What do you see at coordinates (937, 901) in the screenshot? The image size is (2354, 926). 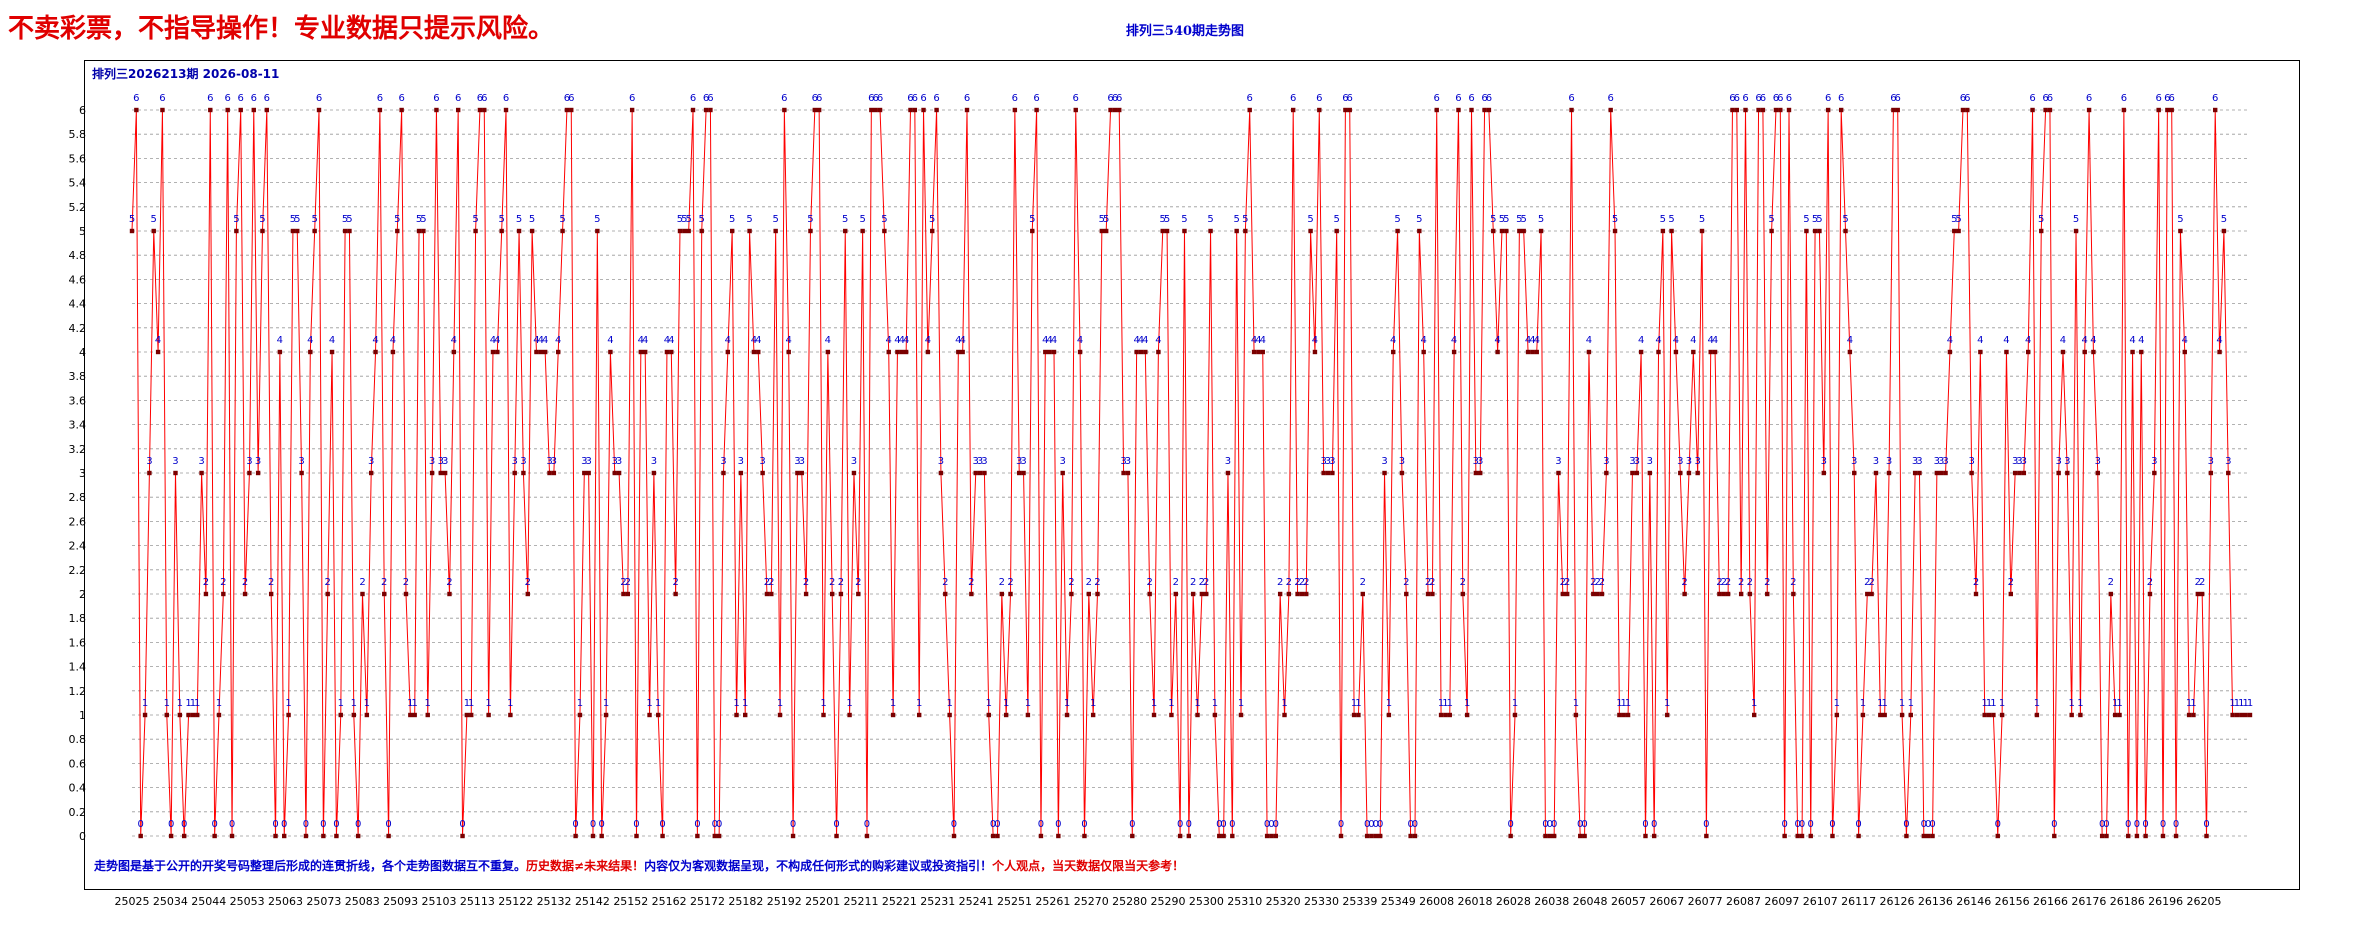 I see `x-tick-label: 25231` at bounding box center [937, 901].